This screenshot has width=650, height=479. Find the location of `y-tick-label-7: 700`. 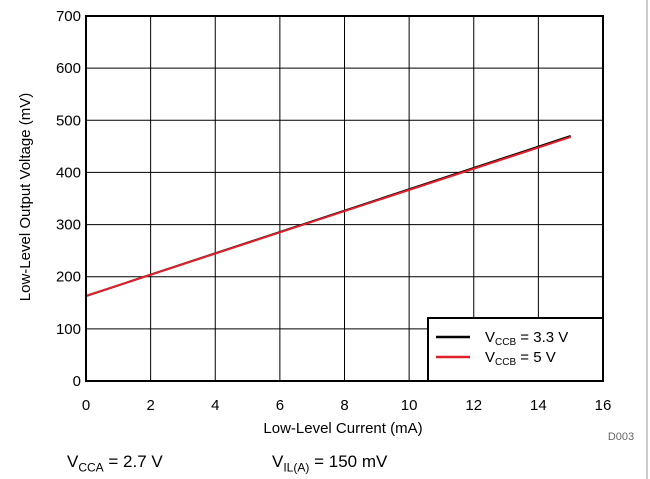

y-tick-label-7: 700 is located at coordinates (68, 16).